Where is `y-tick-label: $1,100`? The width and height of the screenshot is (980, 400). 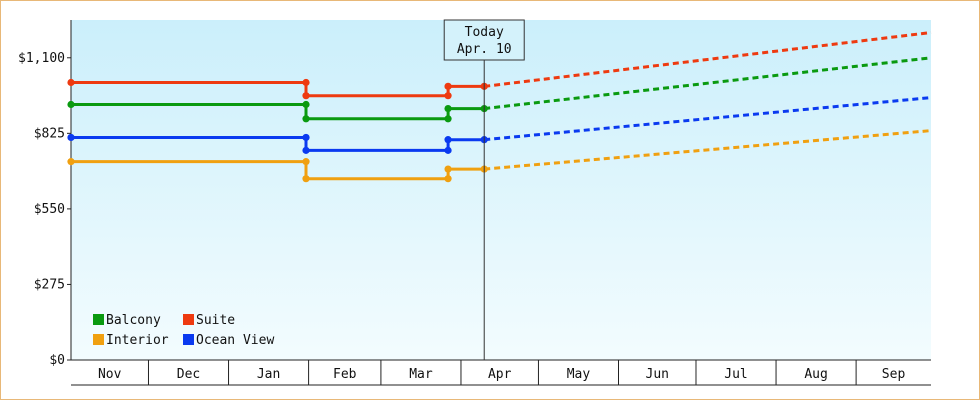 y-tick-label: $1,100 is located at coordinates (41, 58).